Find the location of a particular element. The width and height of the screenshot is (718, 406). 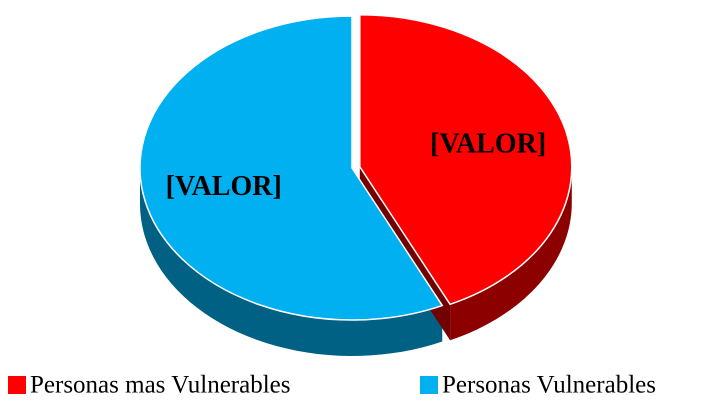

legend-label: Personas mas Vulnerables is located at coordinates (160, 385).